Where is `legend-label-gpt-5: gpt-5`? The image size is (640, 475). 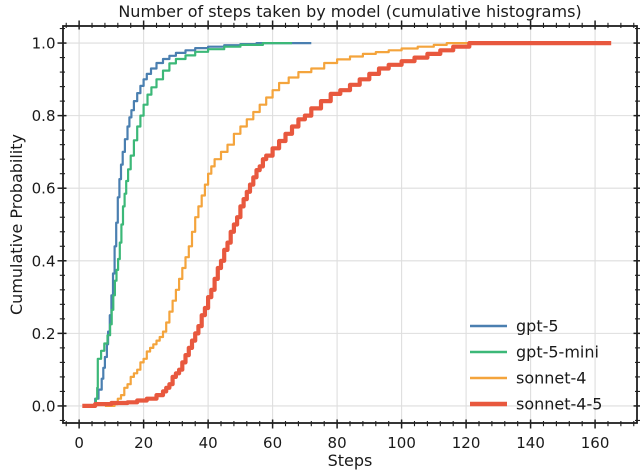
legend-label-gpt-5: gpt-5 is located at coordinates (537, 326).